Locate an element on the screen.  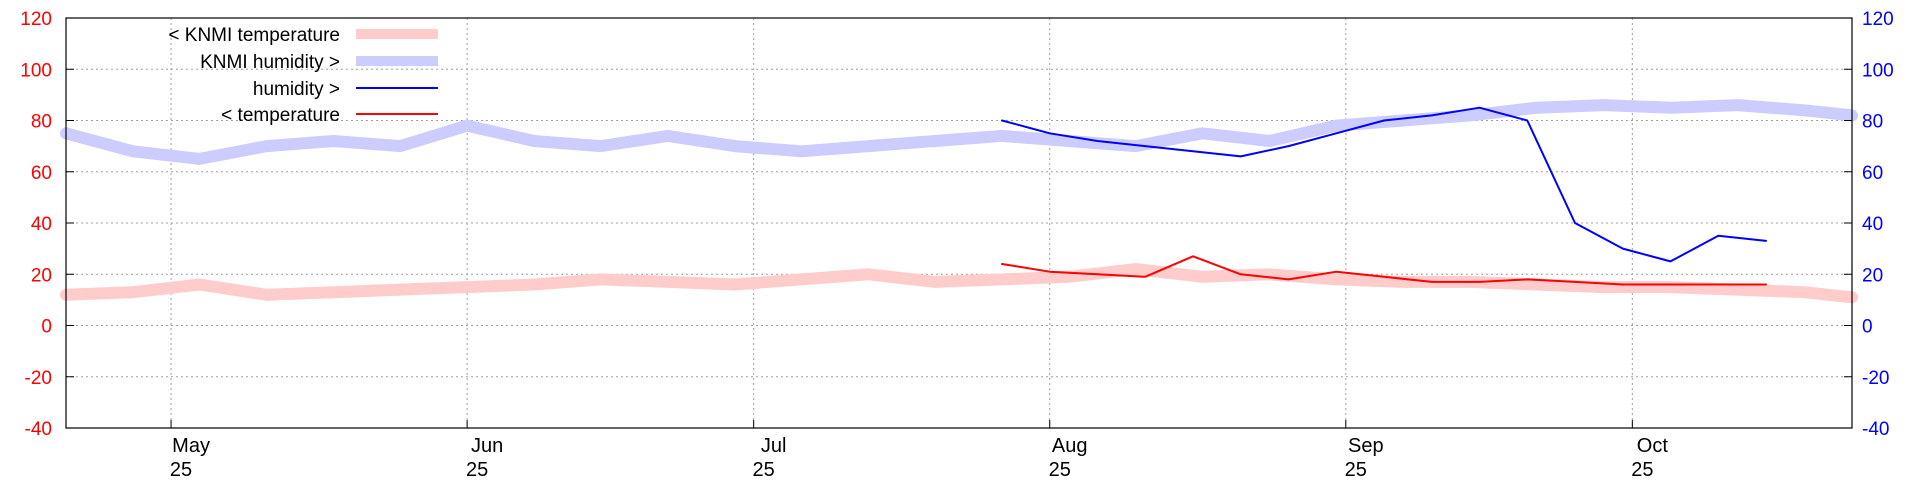
y-axis-left: 120 100 80 60 40 20 0 -20 -40 is located at coordinates (47, 224).